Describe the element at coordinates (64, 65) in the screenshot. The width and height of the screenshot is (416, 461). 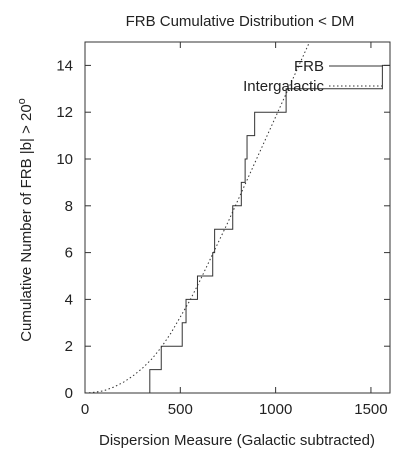
I see `y-tick-label: 14` at that location.